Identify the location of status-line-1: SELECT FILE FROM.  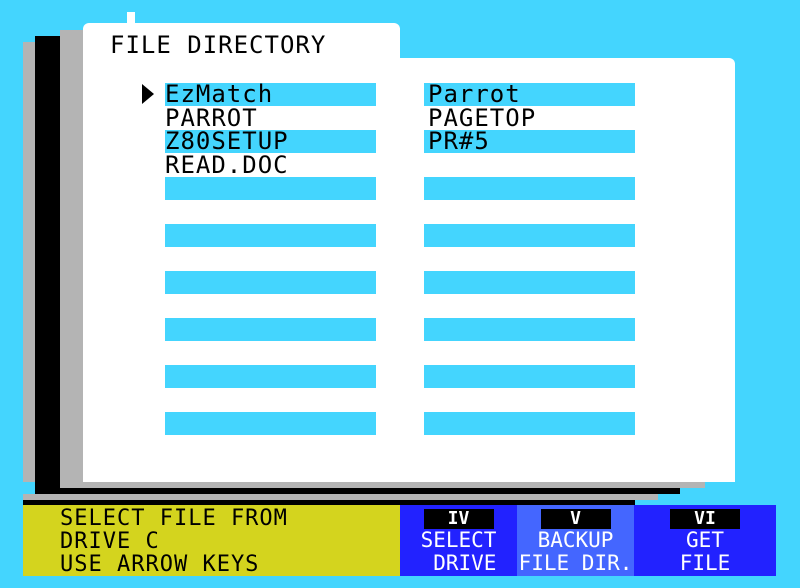
(174, 518).